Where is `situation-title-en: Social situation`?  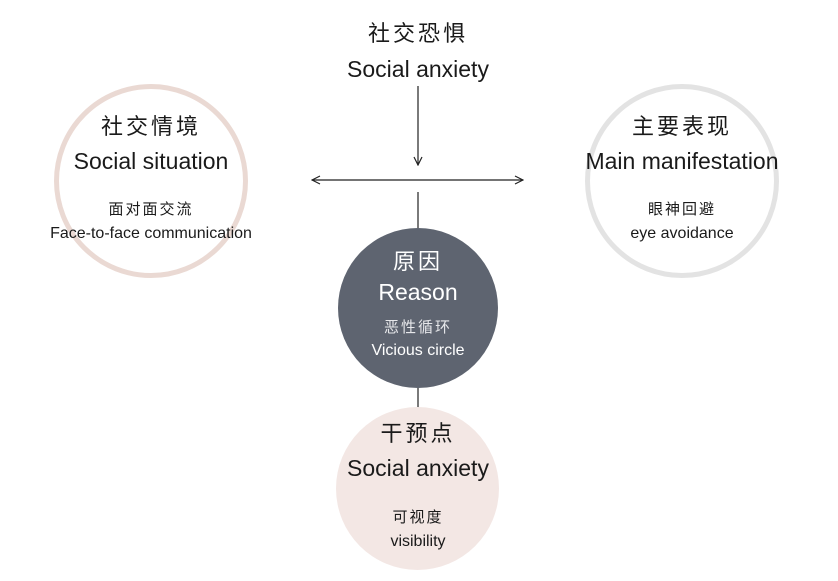 situation-title-en: Social situation is located at coordinates (151, 161).